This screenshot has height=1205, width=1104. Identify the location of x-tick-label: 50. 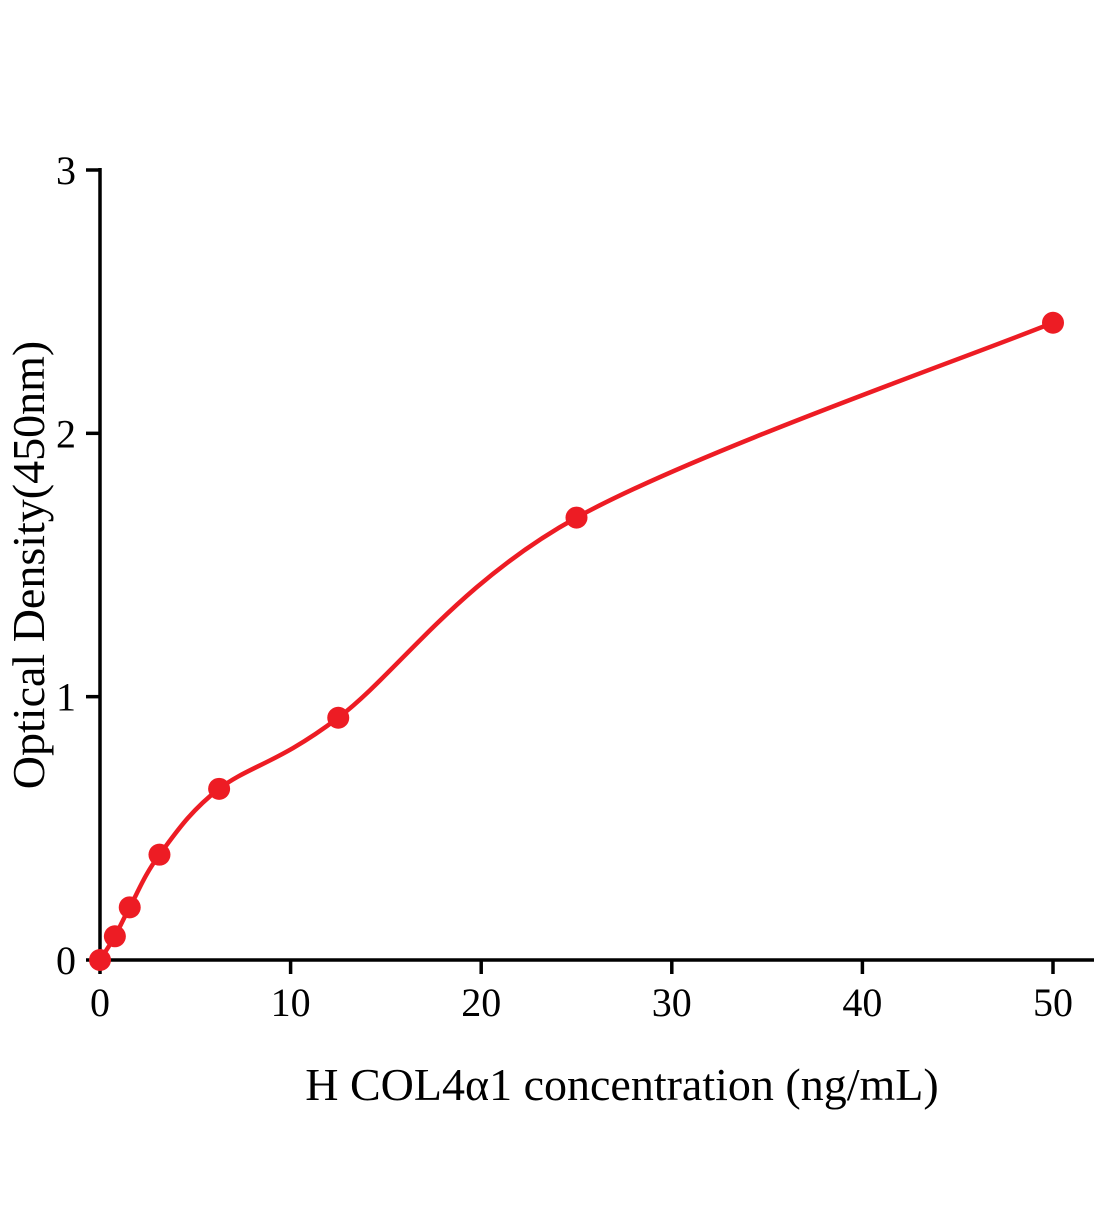
(1053, 1002).